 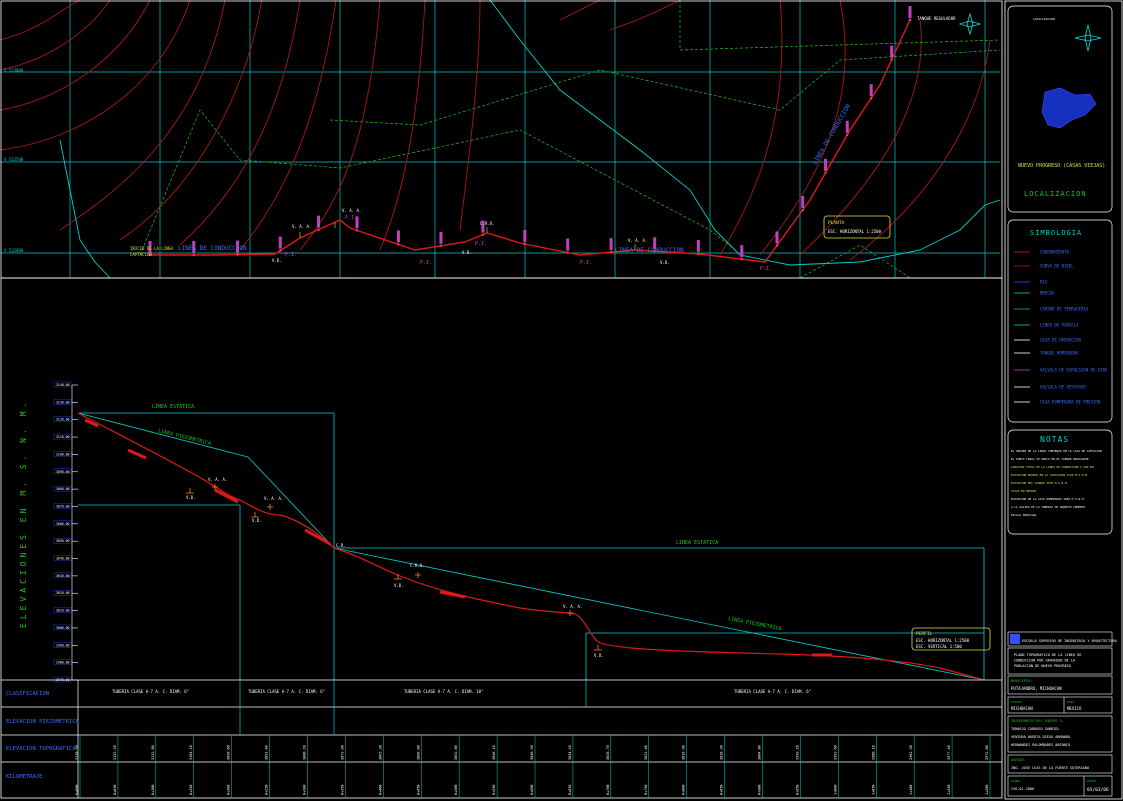 What do you see at coordinates (63, 611) in the screenshot?
I see `elevation-label: 3010.00` at bounding box center [63, 611].